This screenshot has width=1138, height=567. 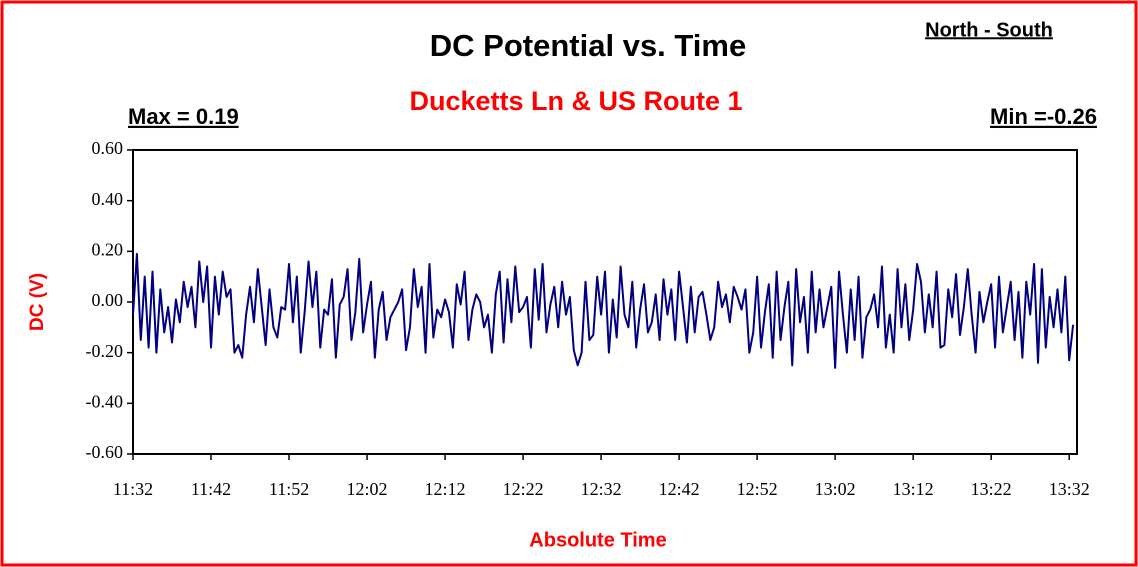 I want to click on x-tick-label: 13:12, so click(x=913, y=489).